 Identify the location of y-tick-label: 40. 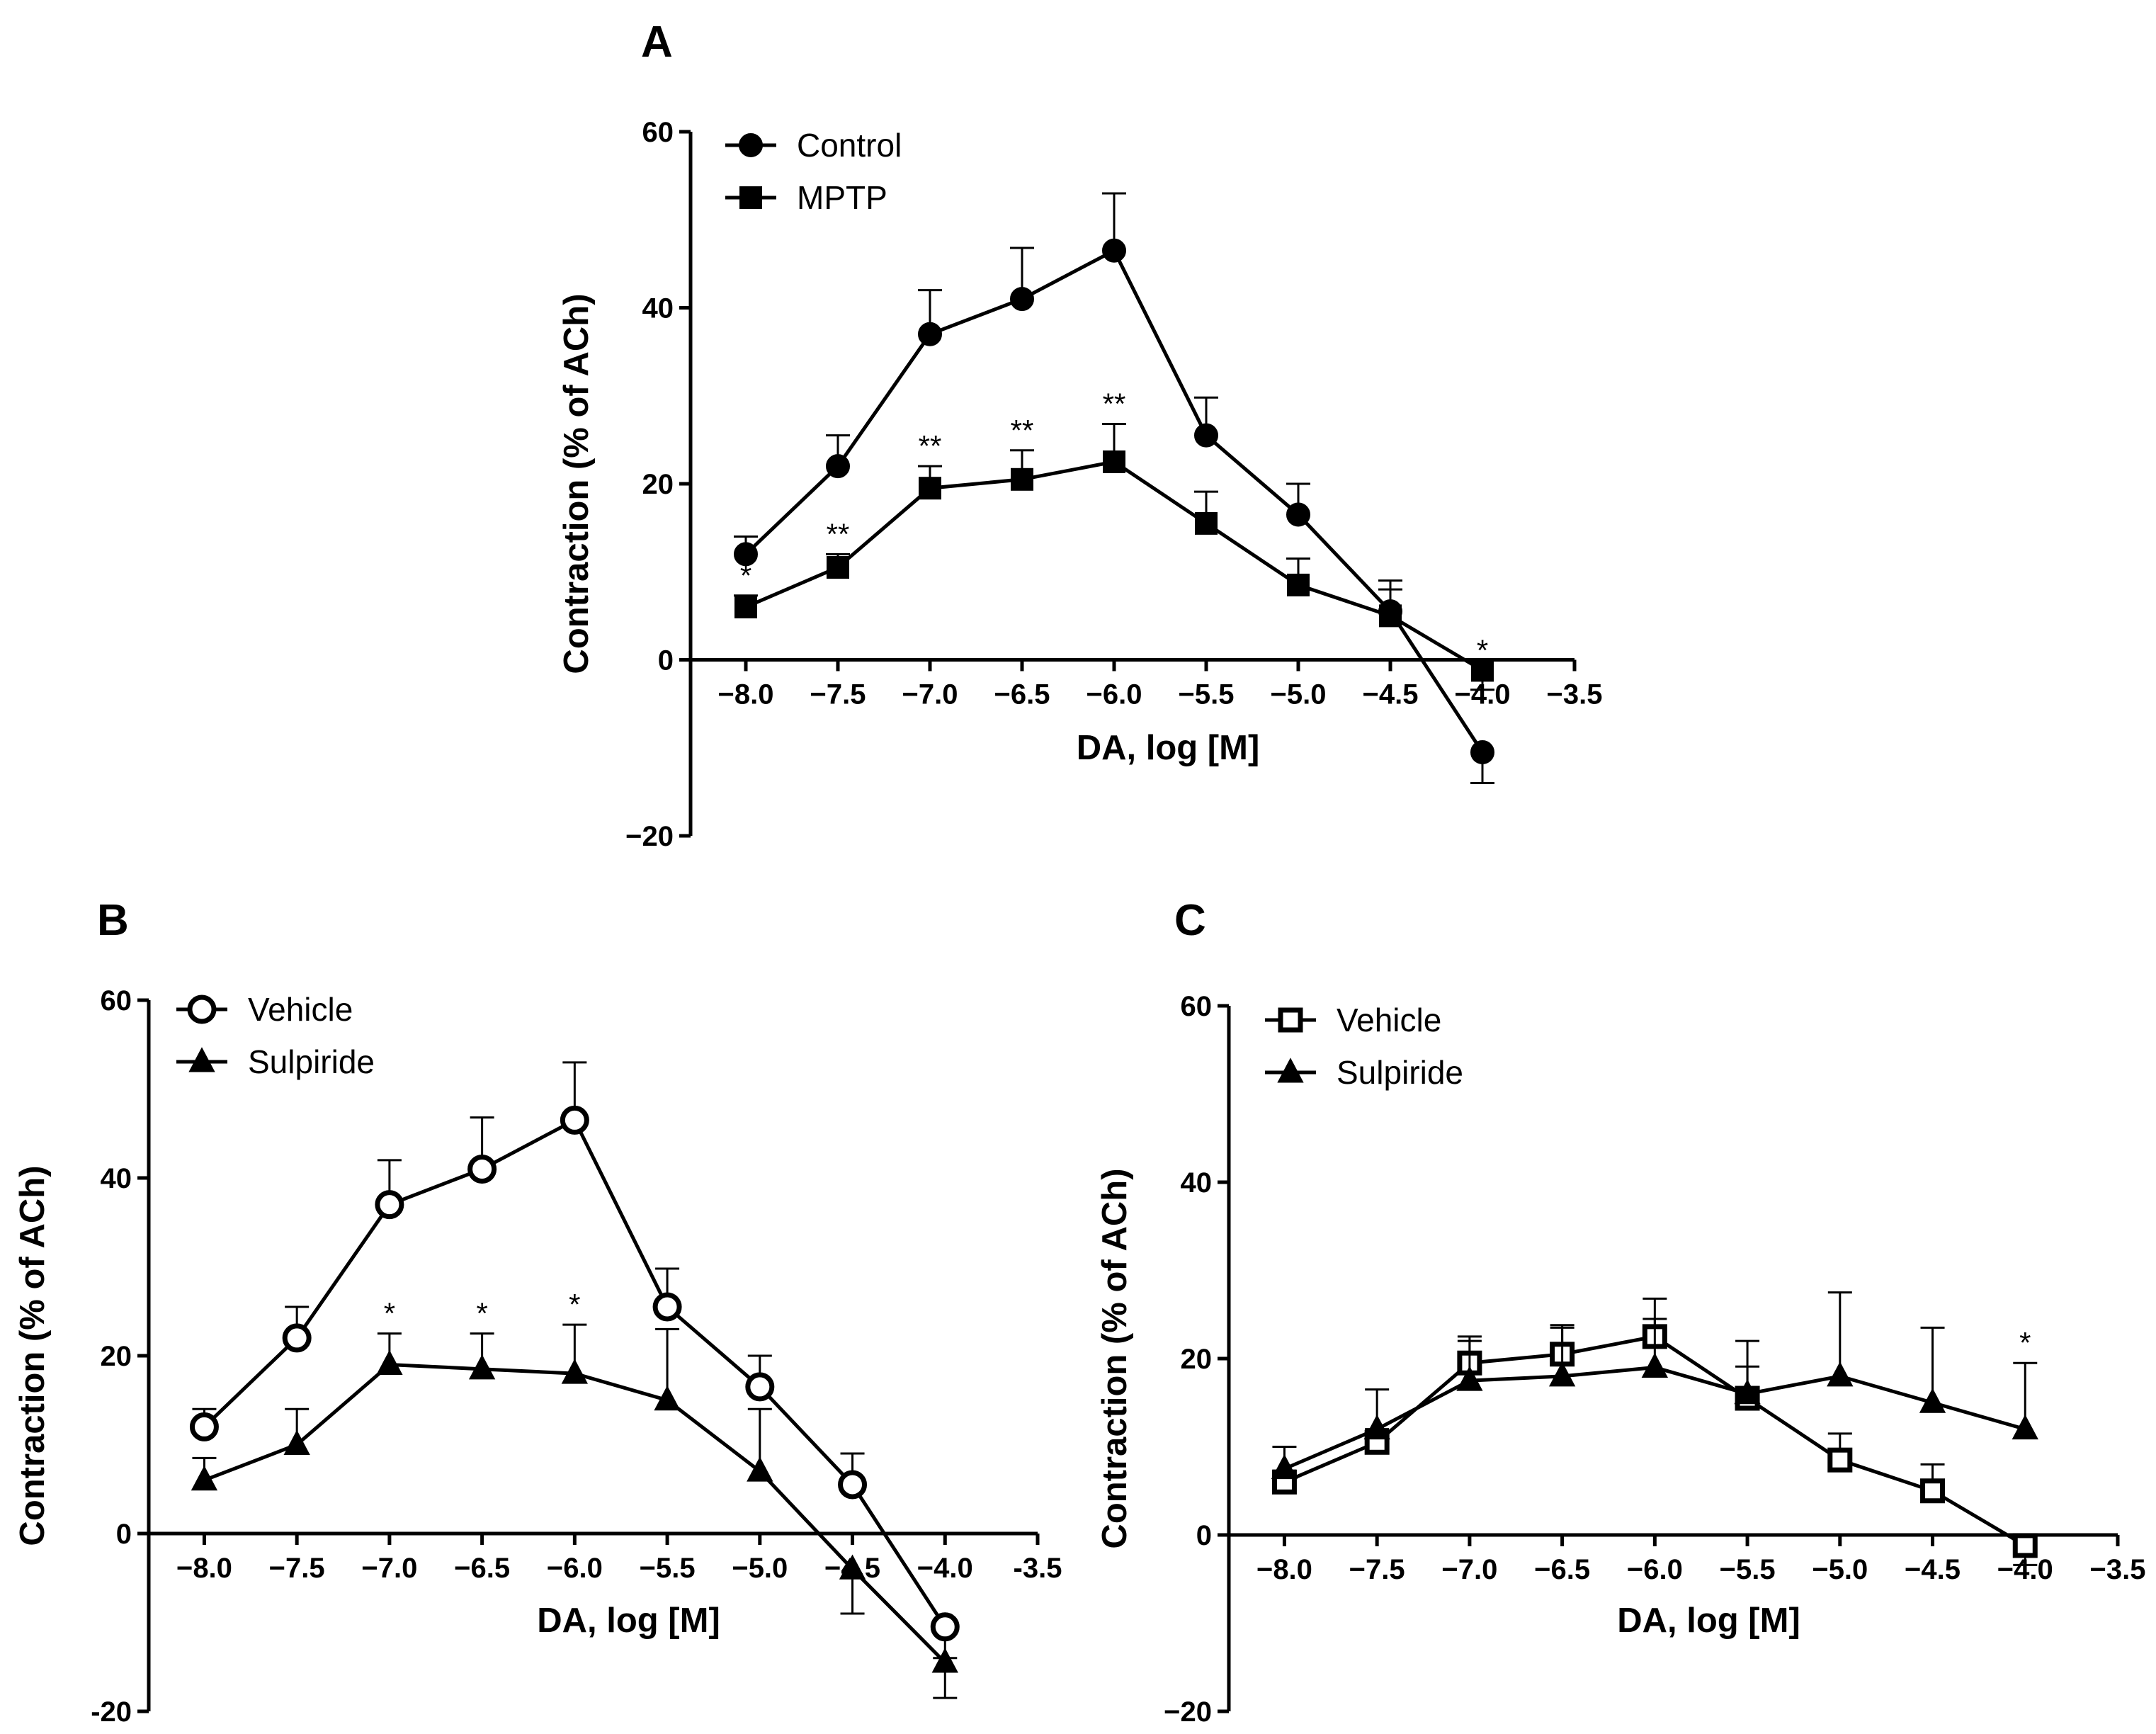
(116, 1179).